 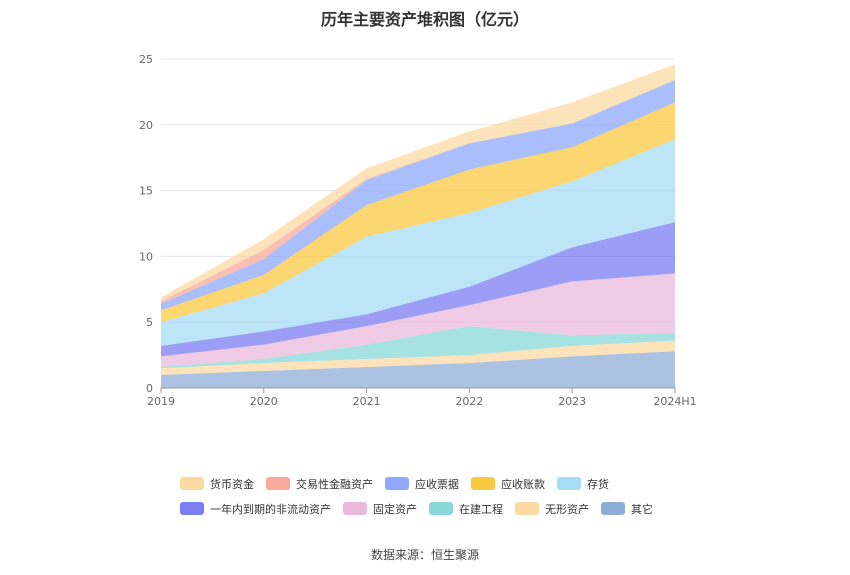 What do you see at coordinates (598, 484) in the screenshot?
I see `legend-label: 存货` at bounding box center [598, 484].